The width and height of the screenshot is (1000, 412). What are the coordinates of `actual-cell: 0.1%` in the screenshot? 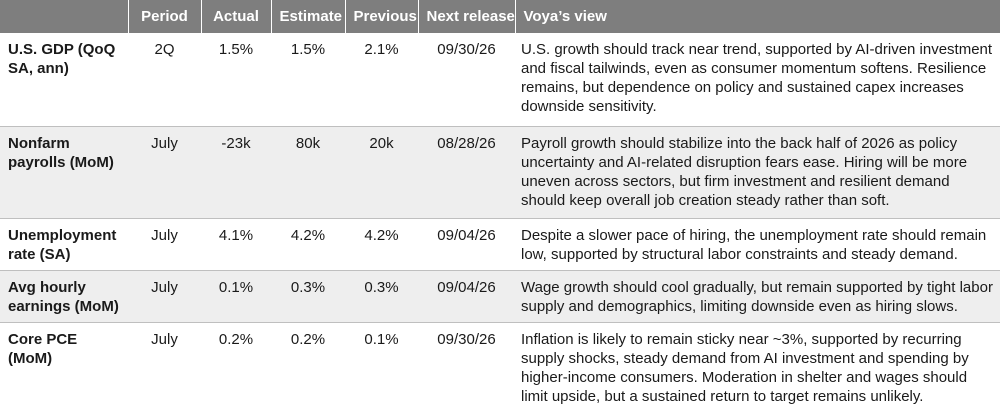 It's located at (236, 296).